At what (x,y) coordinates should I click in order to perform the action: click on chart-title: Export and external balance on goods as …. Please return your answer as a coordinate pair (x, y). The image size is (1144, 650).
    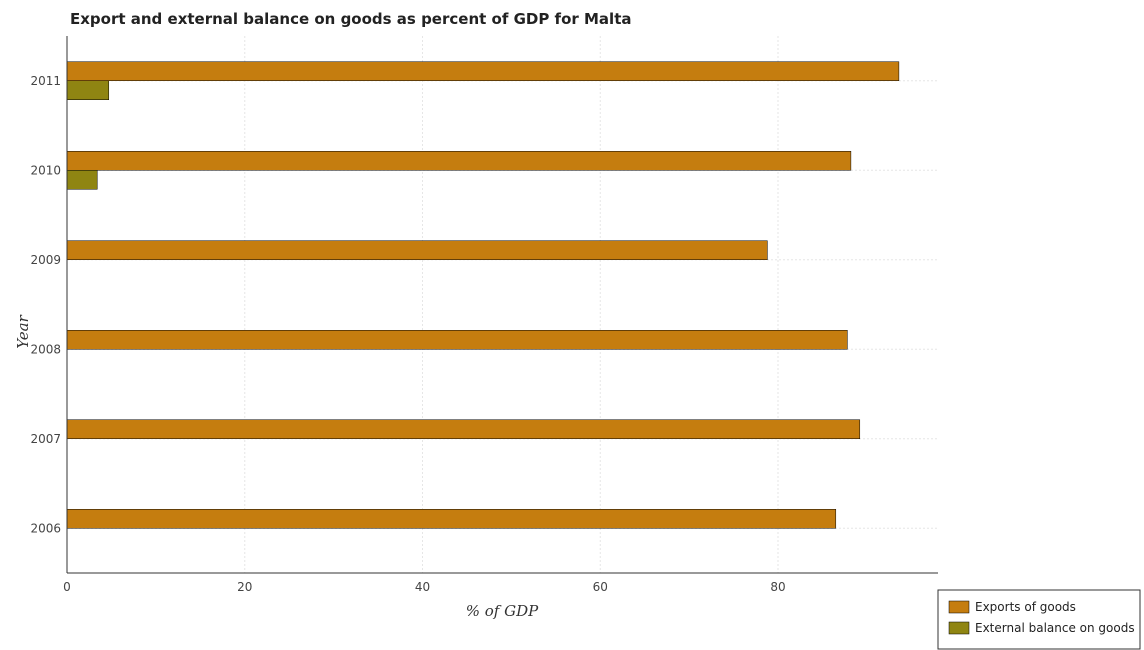
    Looking at the image, I should click on (350, 19).